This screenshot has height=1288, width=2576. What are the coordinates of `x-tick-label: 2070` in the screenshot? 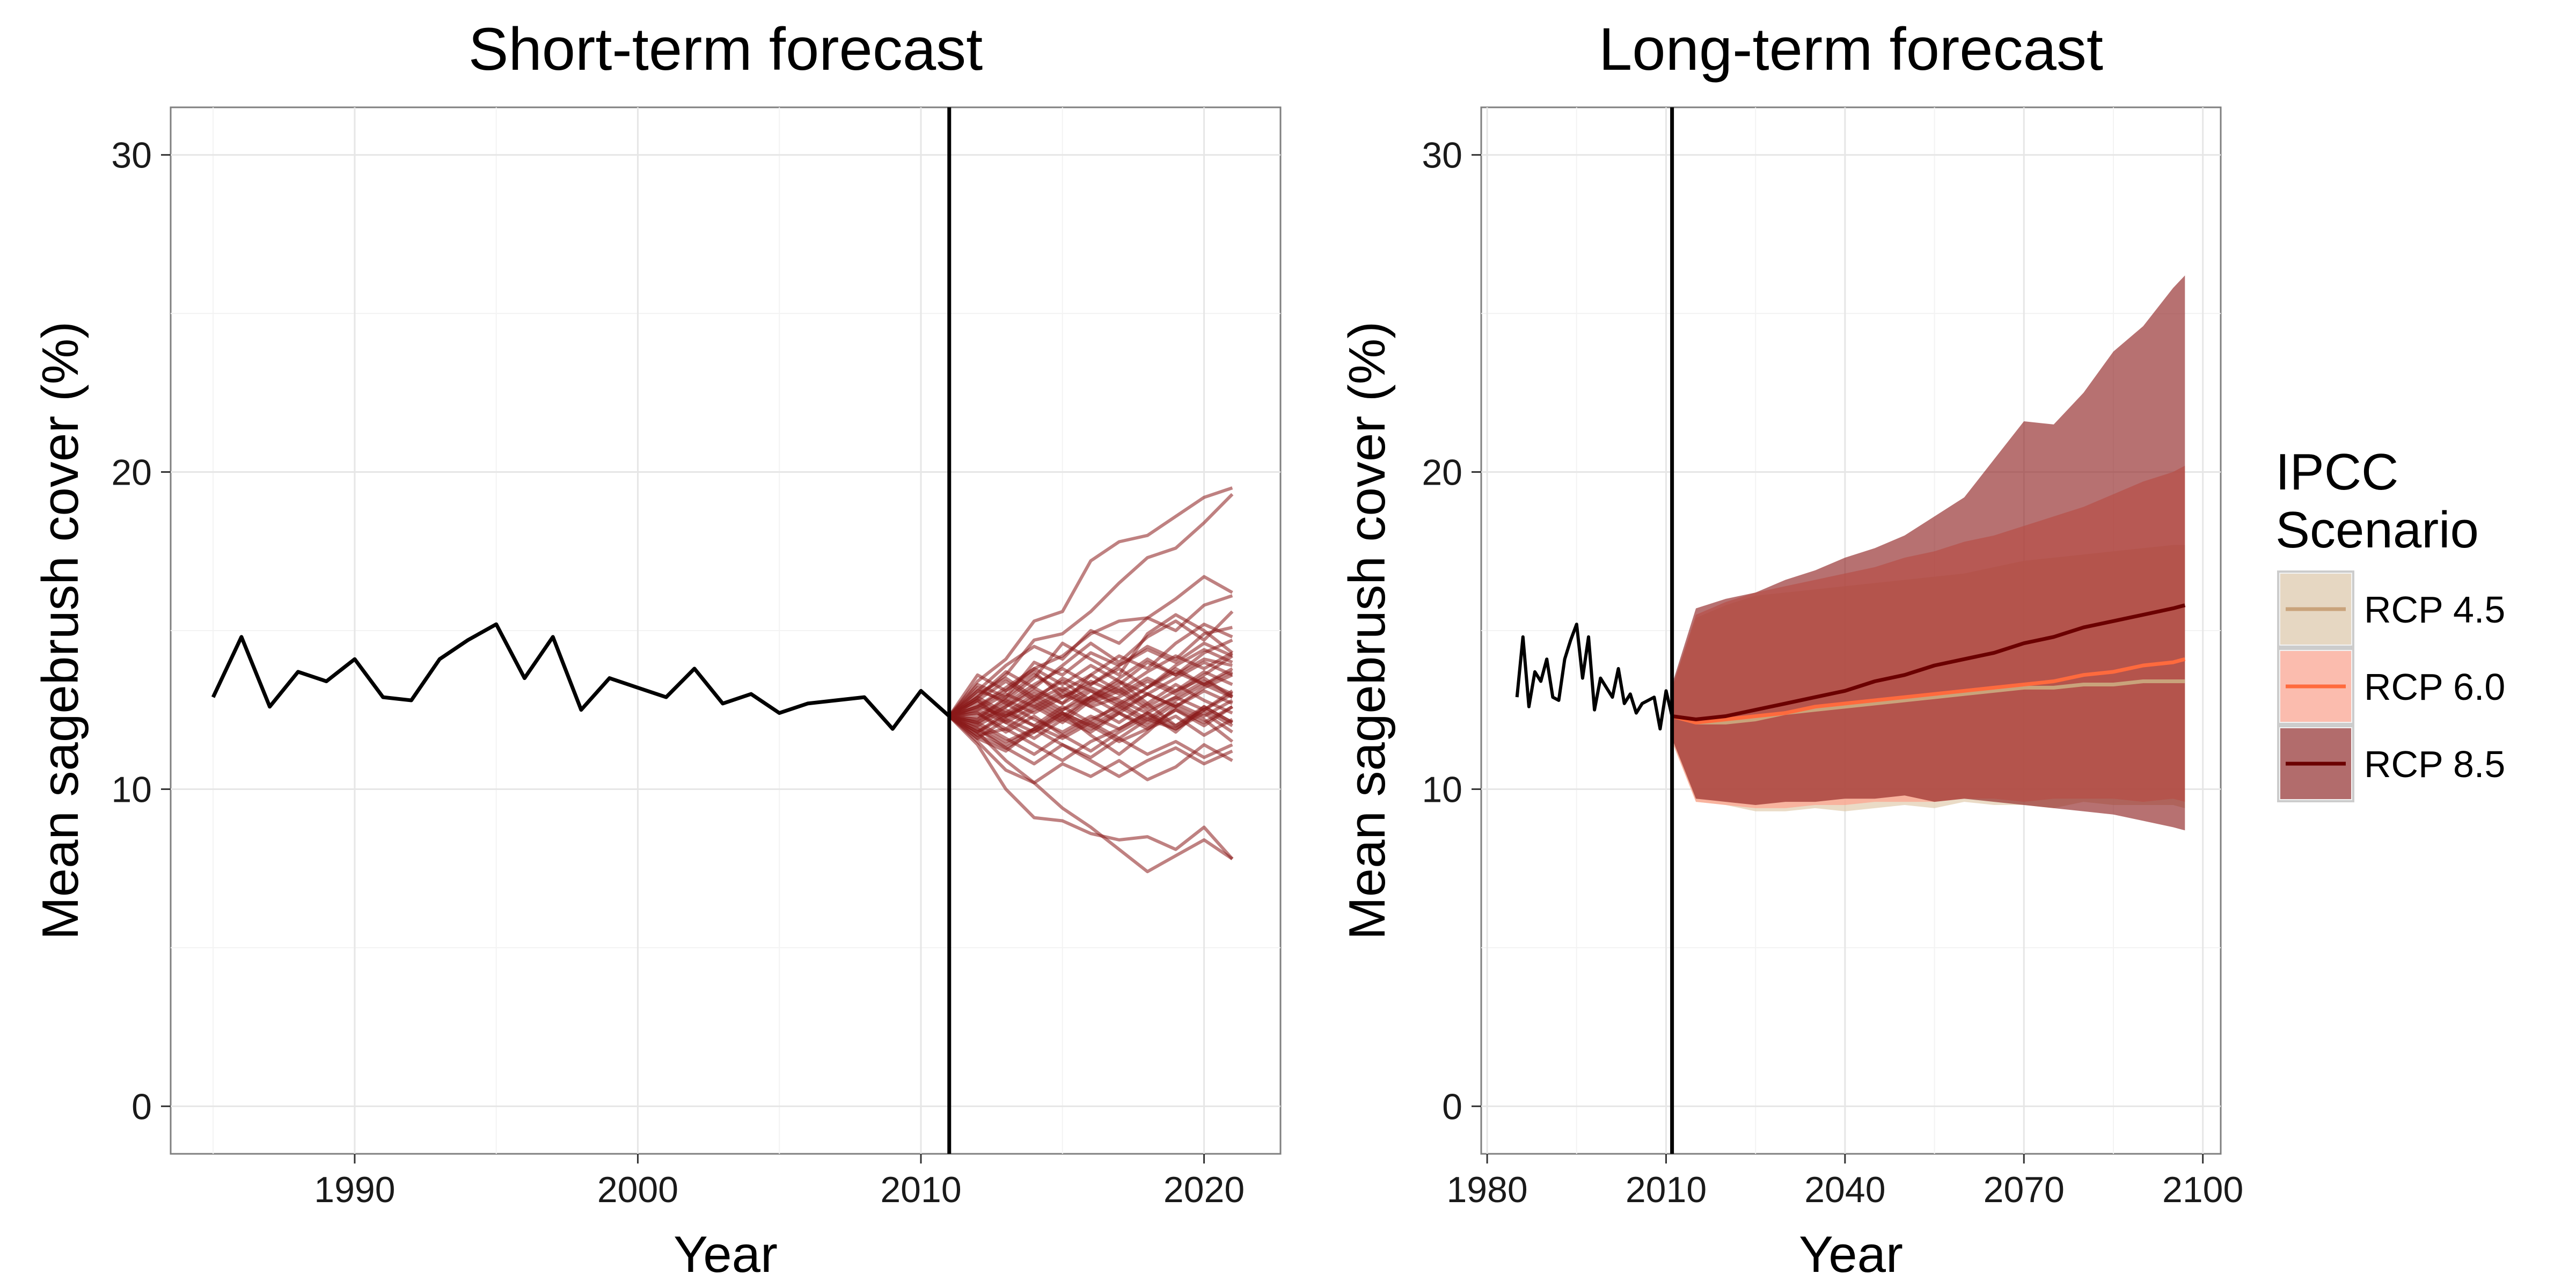 It's located at (2024, 1189).